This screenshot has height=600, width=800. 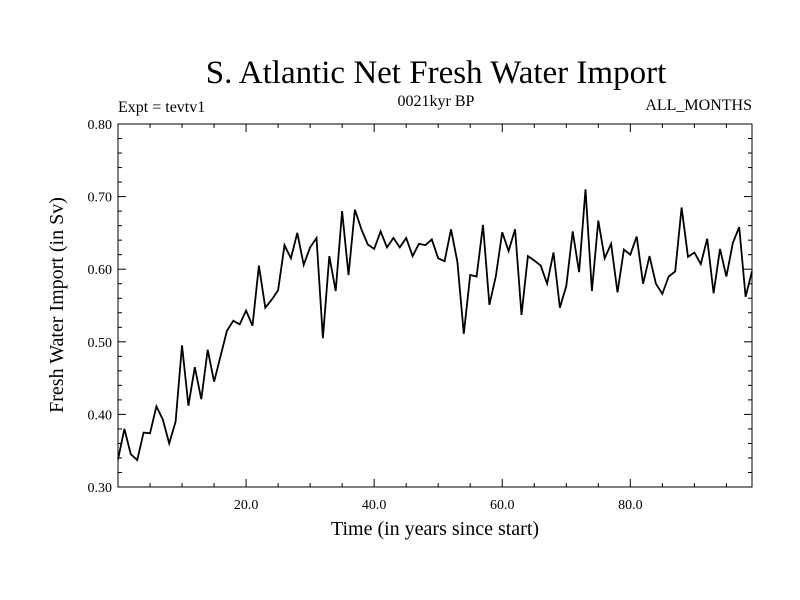 I want to click on y-tick-label: 0.60, so click(x=100, y=270).